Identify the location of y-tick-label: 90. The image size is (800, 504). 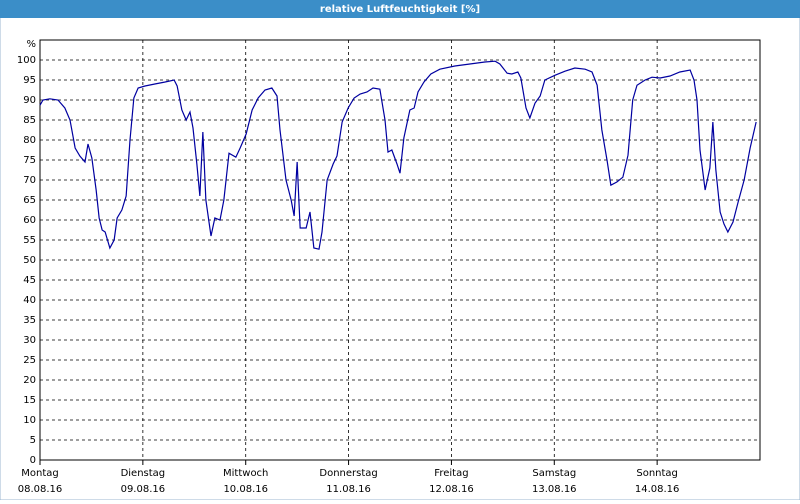
(29, 100).